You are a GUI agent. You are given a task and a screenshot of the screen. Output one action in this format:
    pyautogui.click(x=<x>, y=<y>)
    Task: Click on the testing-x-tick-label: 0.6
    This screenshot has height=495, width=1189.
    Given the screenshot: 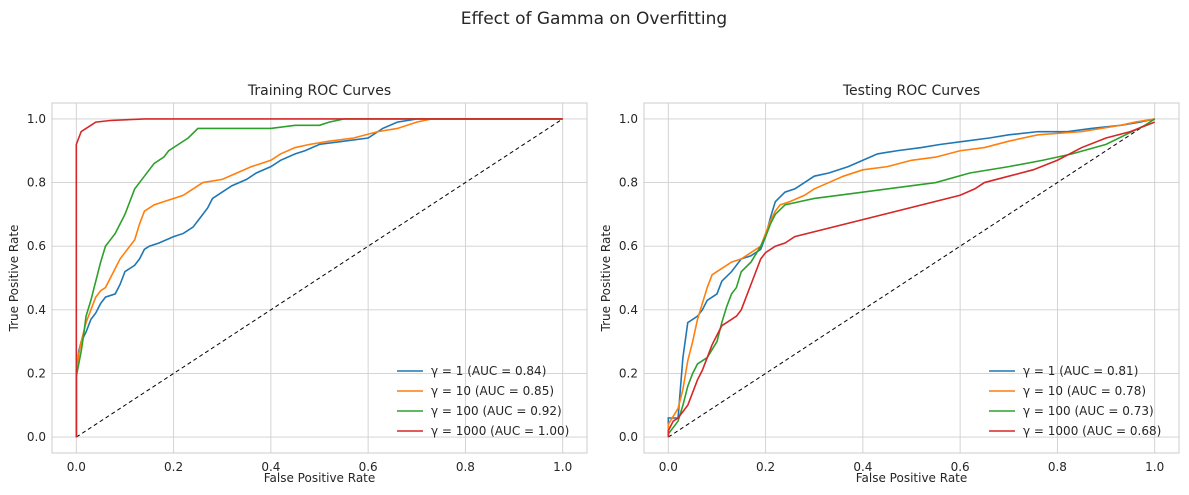 What is the action you would take?
    pyautogui.click(x=960, y=467)
    